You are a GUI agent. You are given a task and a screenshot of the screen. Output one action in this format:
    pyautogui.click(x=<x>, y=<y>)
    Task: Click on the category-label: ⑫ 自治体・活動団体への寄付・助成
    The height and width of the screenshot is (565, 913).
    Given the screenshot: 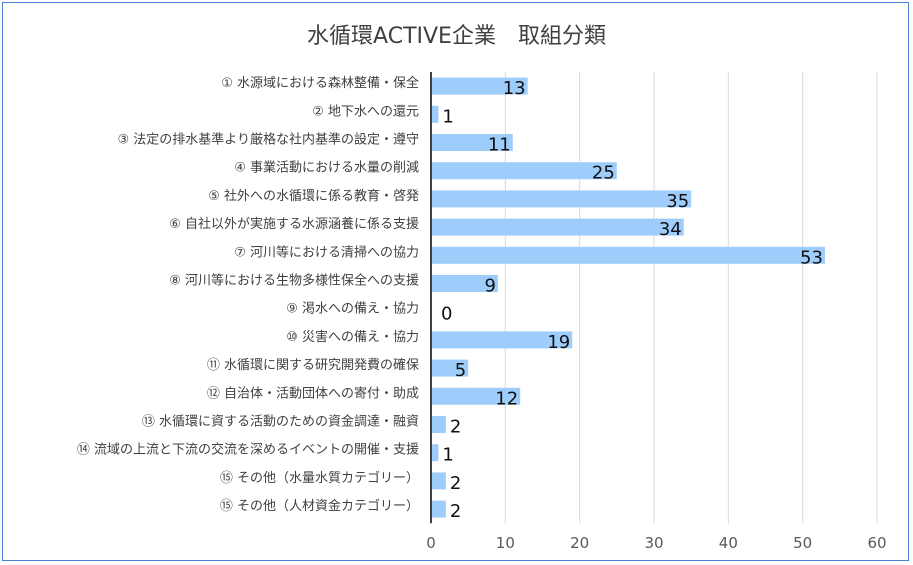 What is the action you would take?
    pyautogui.click(x=313, y=393)
    